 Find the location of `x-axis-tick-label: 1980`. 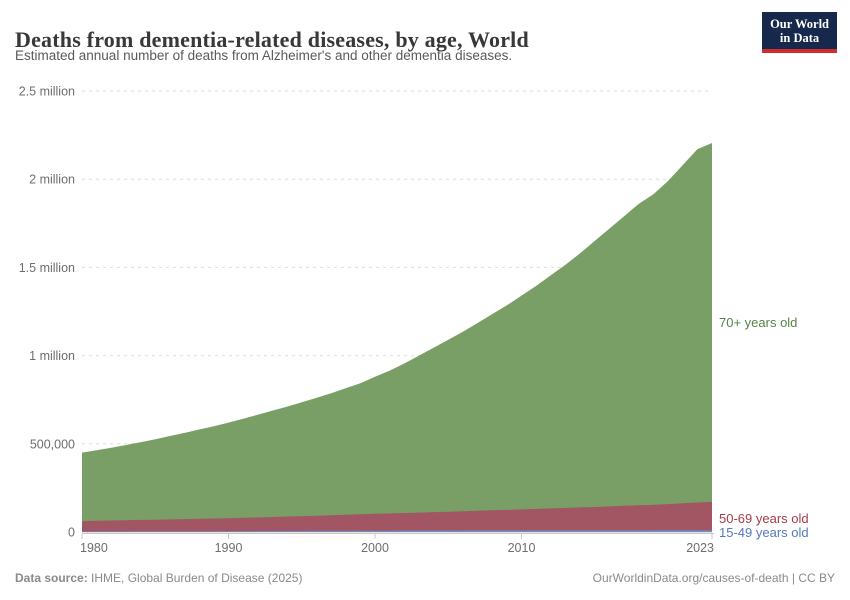

x-axis-tick-label: 1980 is located at coordinates (94, 548).